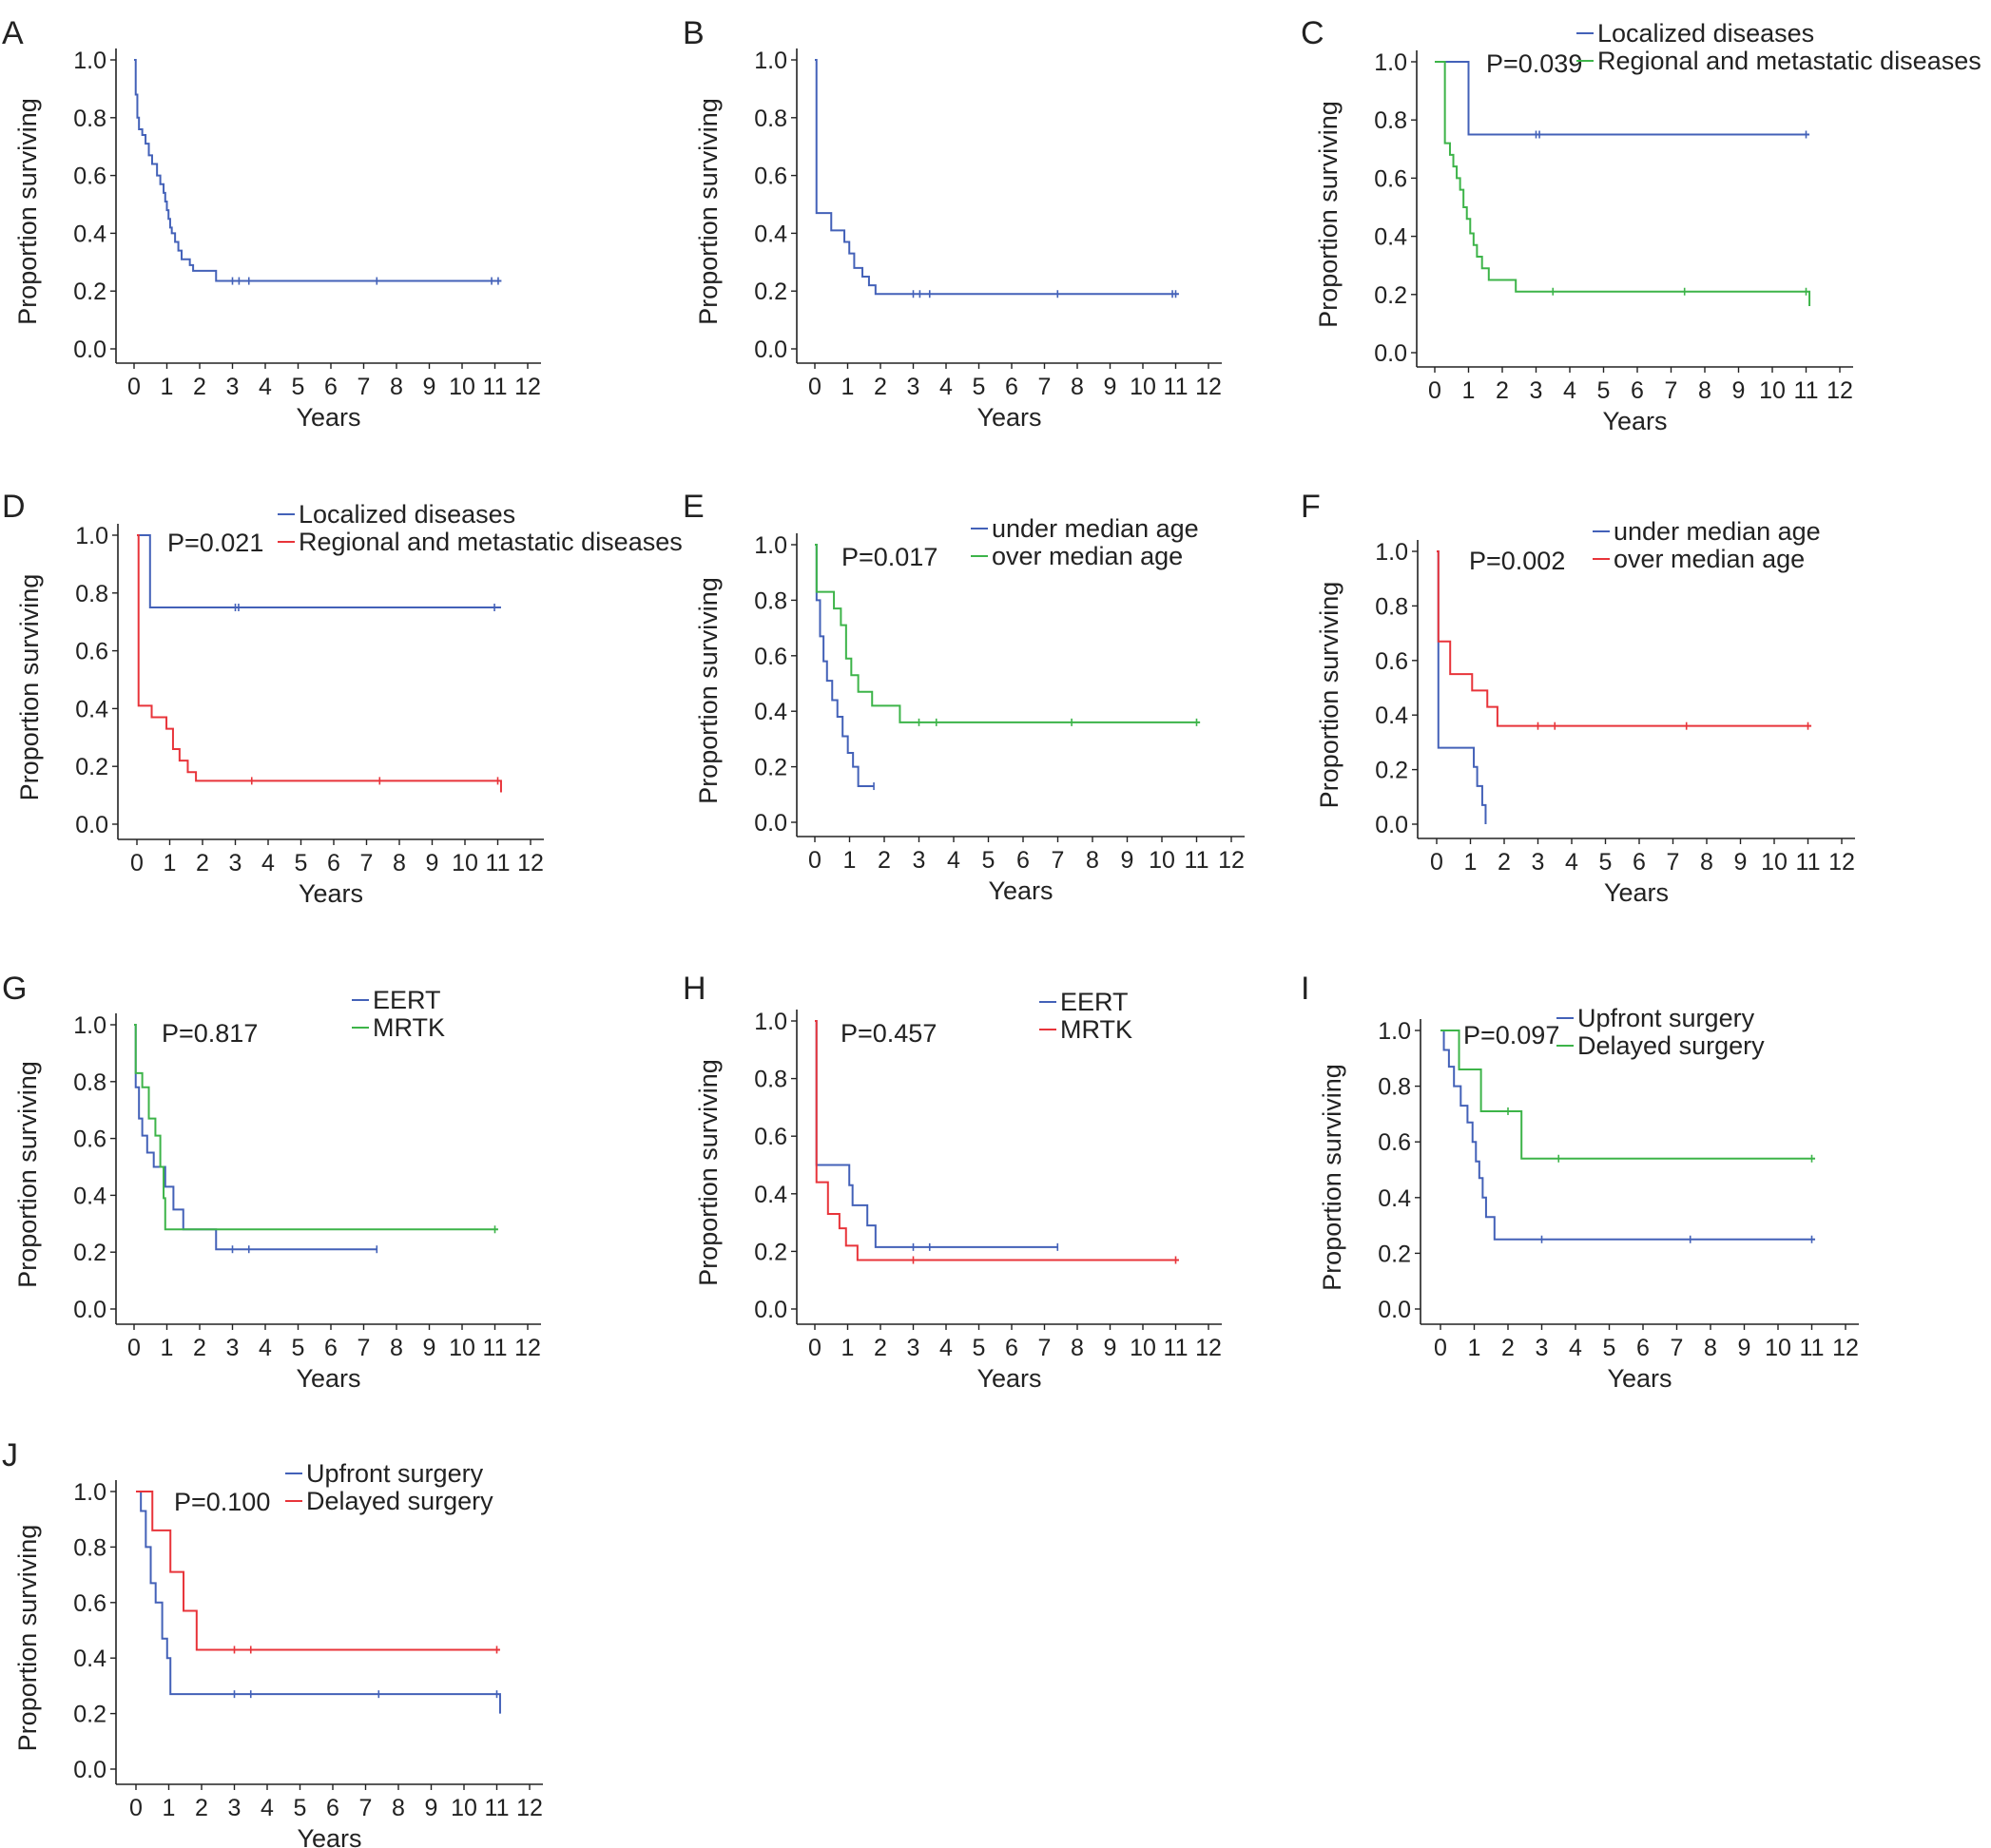  Describe the element at coordinates (14, 507) in the screenshot. I see `panel-letter: D` at that location.